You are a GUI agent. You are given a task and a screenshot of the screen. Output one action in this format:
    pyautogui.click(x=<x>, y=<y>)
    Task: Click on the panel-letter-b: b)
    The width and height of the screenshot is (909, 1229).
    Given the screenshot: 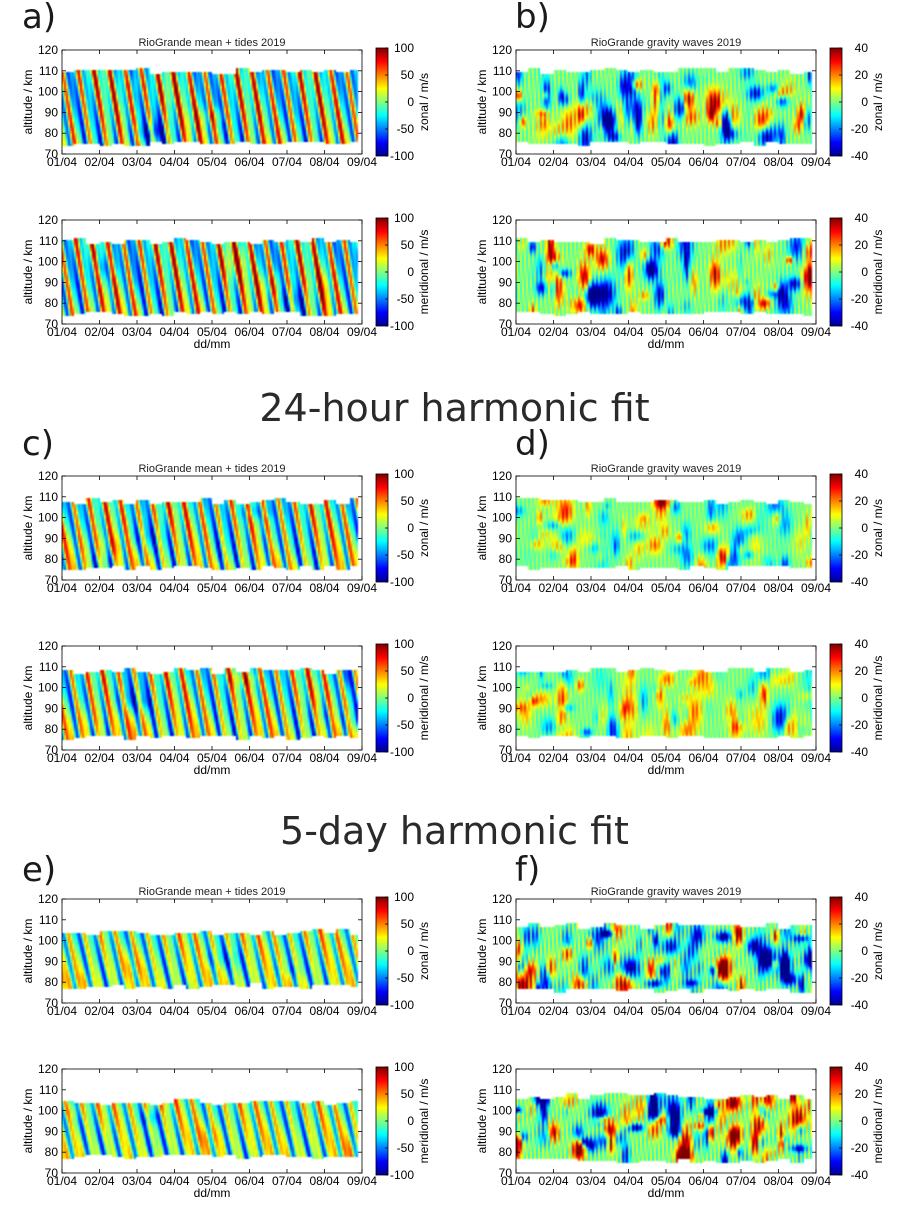 What is the action you would take?
    pyautogui.click(x=532, y=18)
    